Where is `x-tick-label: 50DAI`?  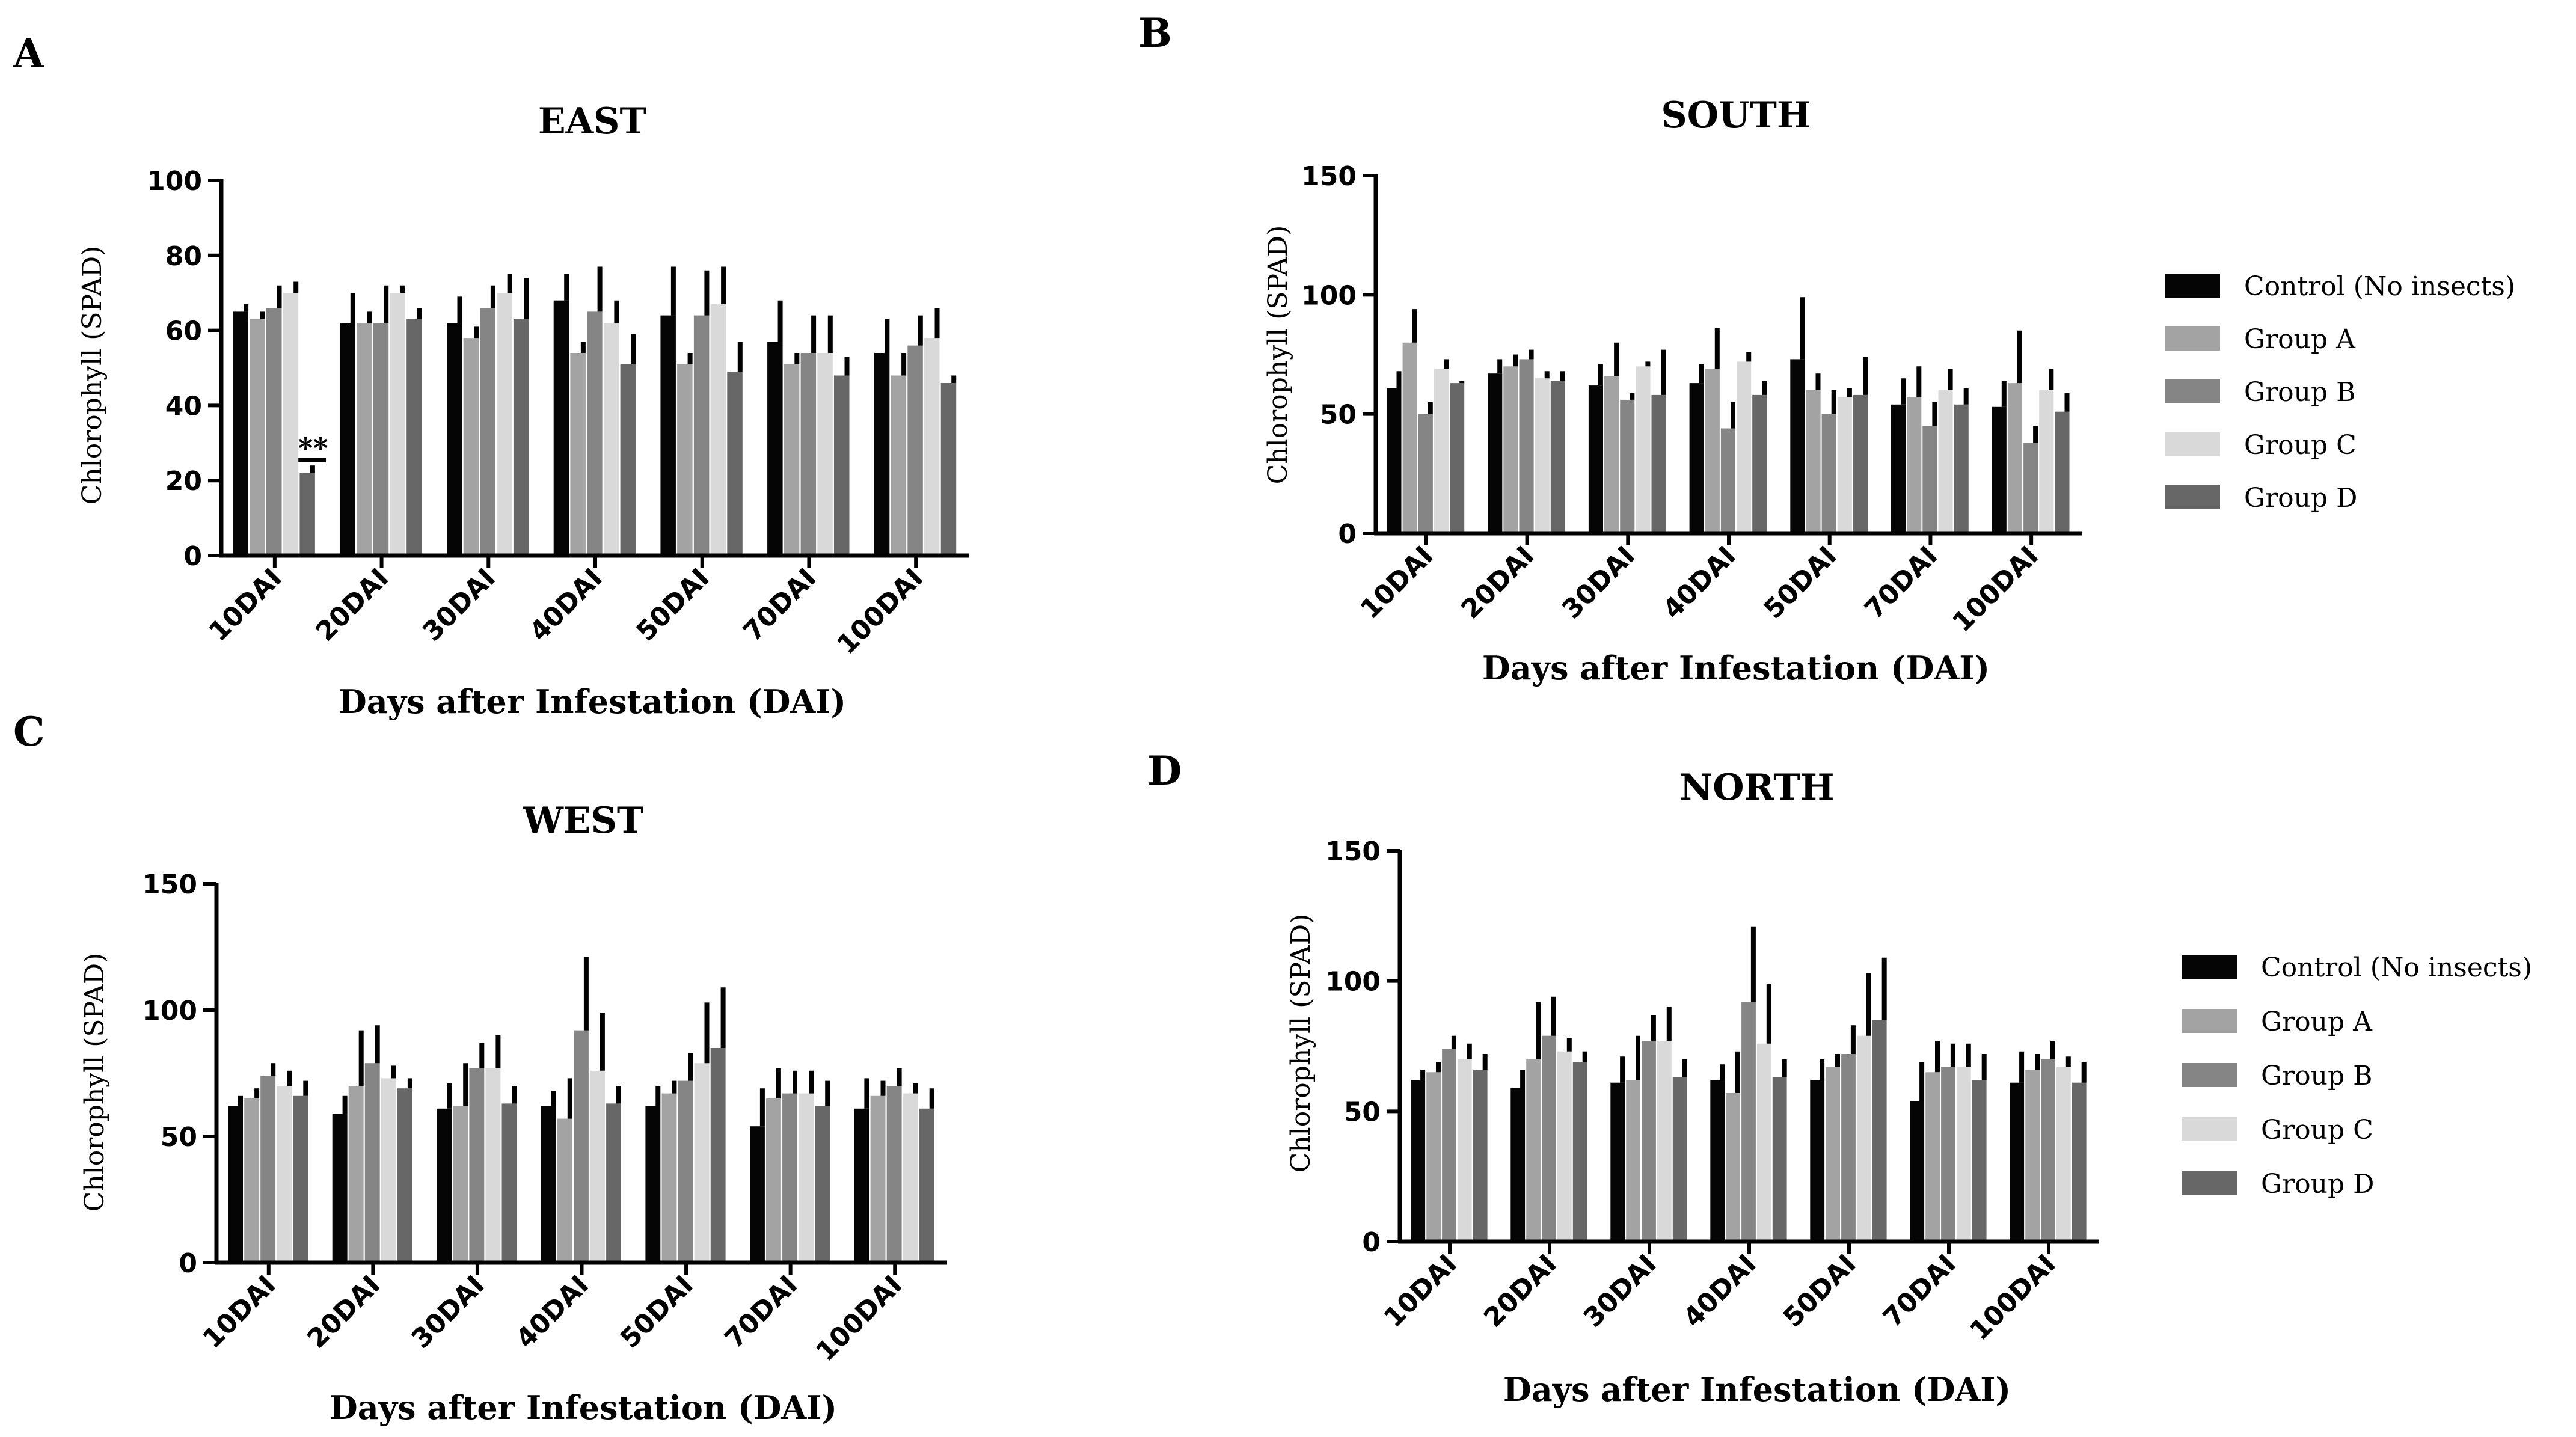 x-tick-label: 50DAI is located at coordinates (657, 1312).